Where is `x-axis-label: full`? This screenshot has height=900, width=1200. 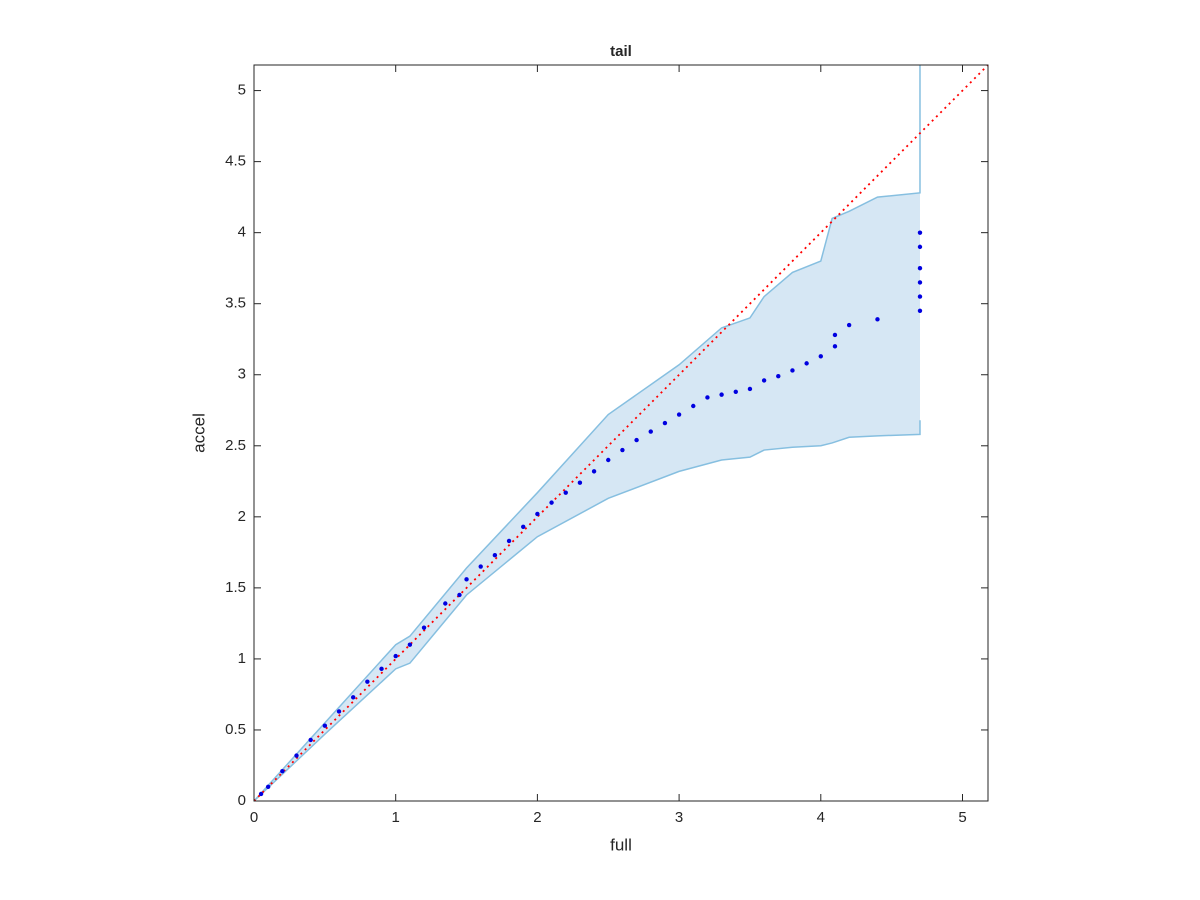
x-axis-label: full is located at coordinates (621, 844).